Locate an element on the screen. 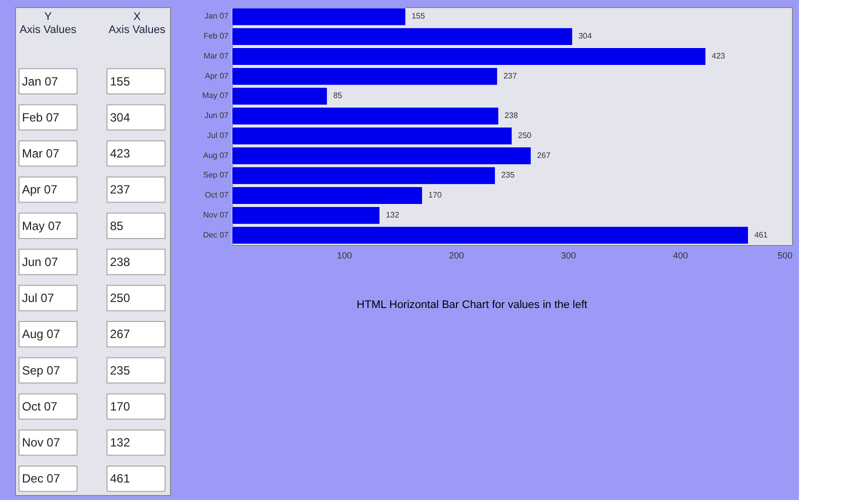 The height and width of the screenshot is (504, 865). x-tick-label: 100 is located at coordinates (344, 255).